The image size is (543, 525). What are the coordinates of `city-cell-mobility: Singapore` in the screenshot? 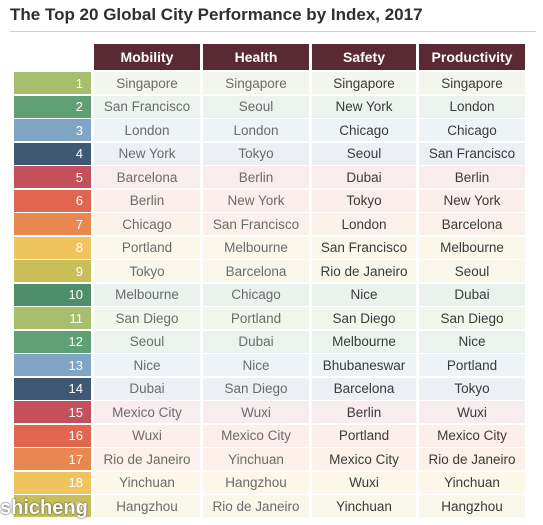 It's located at (147, 83).